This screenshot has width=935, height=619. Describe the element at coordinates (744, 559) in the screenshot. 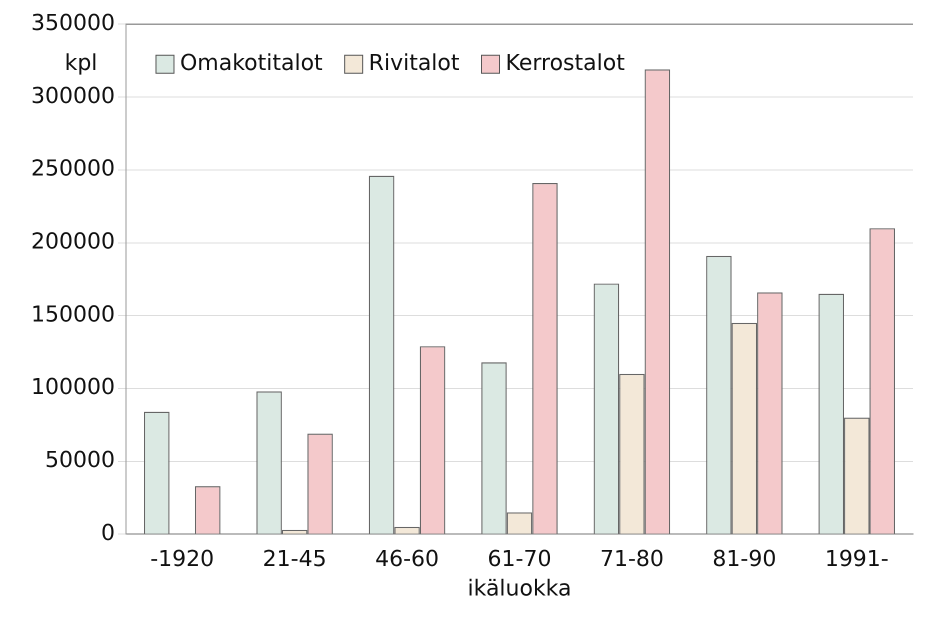

I see `x-tick-label: 81-90` at that location.